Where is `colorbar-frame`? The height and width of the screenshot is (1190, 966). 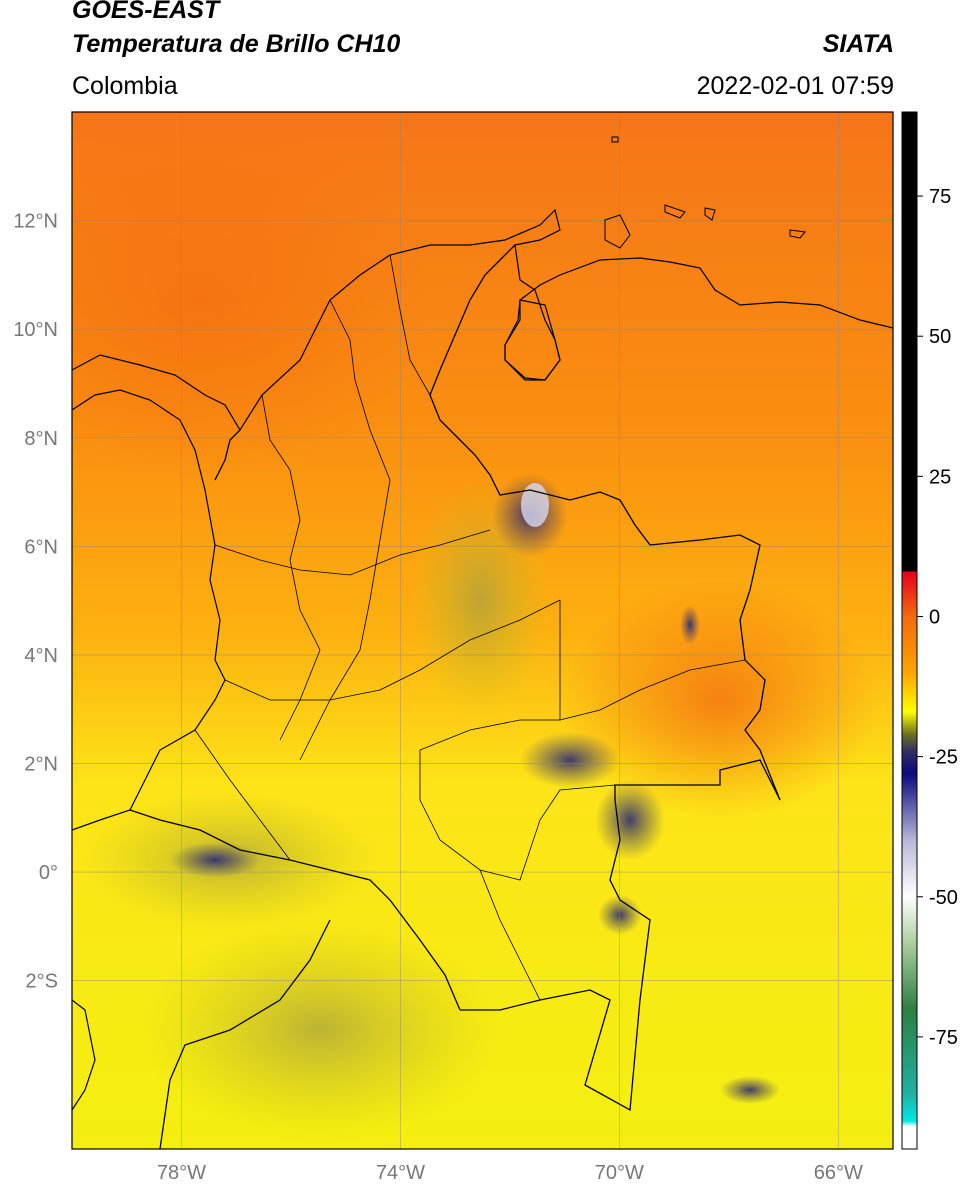
colorbar-frame is located at coordinates (909, 630).